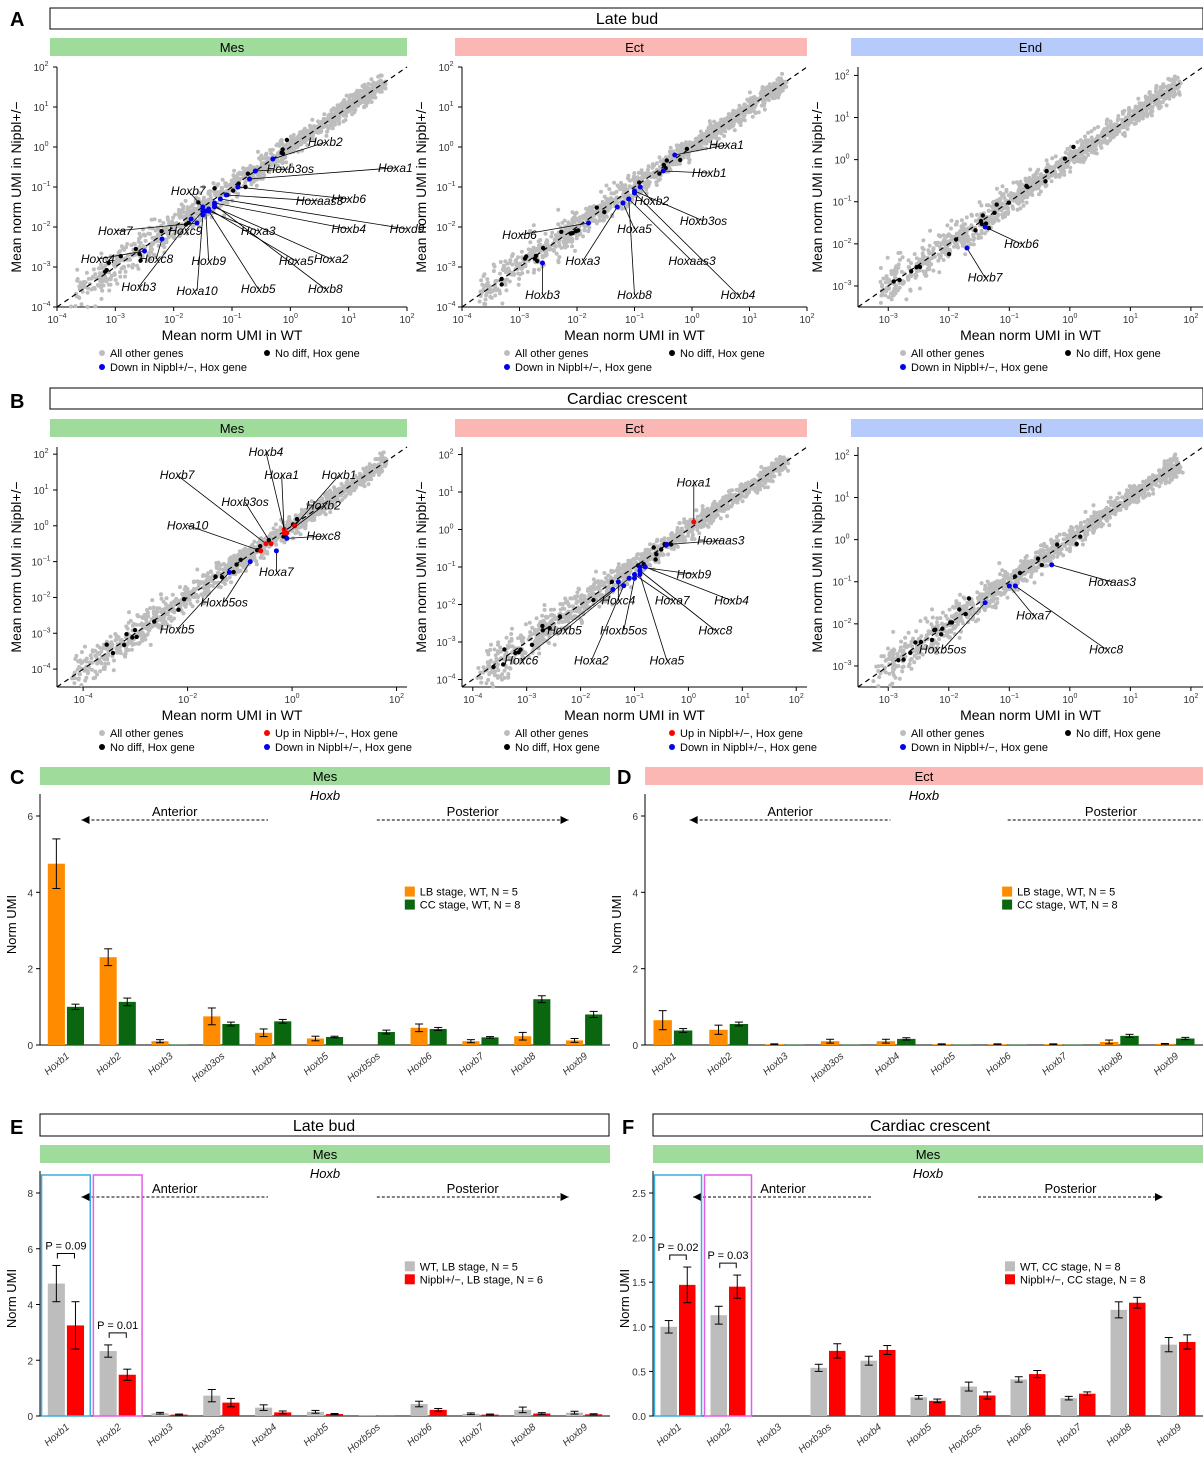 This screenshot has height=1467, width=1203. I want to click on legend-label: No diff, Hox gene, so click(152, 748).